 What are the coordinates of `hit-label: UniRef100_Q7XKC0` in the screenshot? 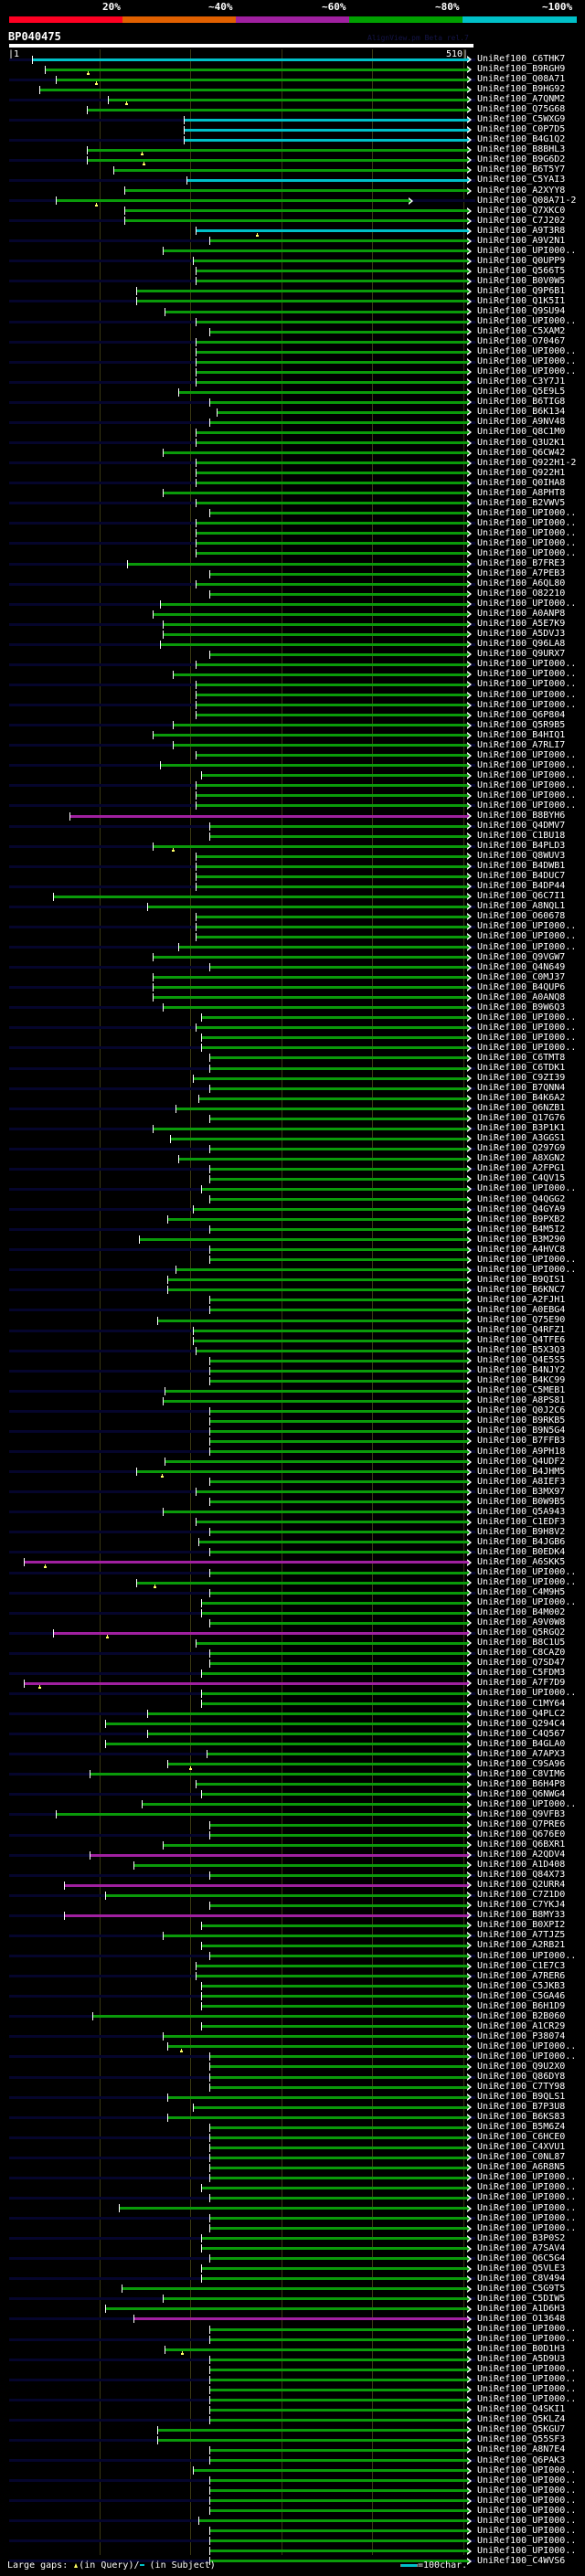 It's located at (521, 210).